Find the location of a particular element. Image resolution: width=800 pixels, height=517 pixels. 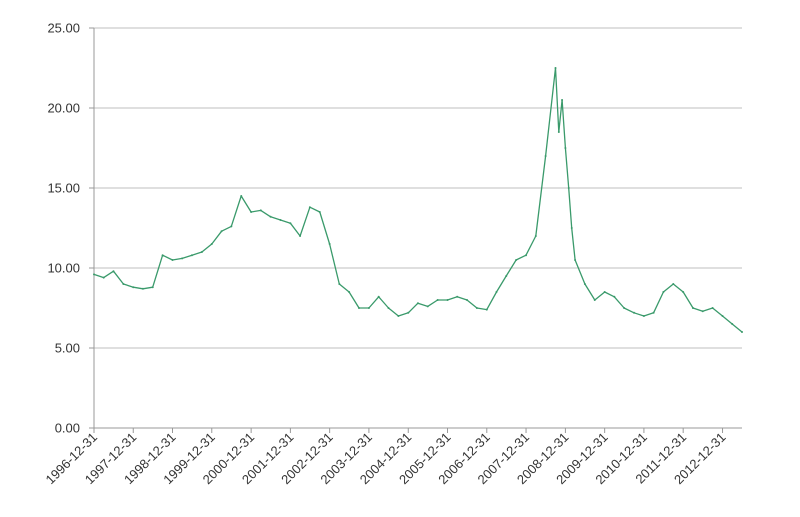

y-tick-label: 5.00 is located at coordinates (67, 348).